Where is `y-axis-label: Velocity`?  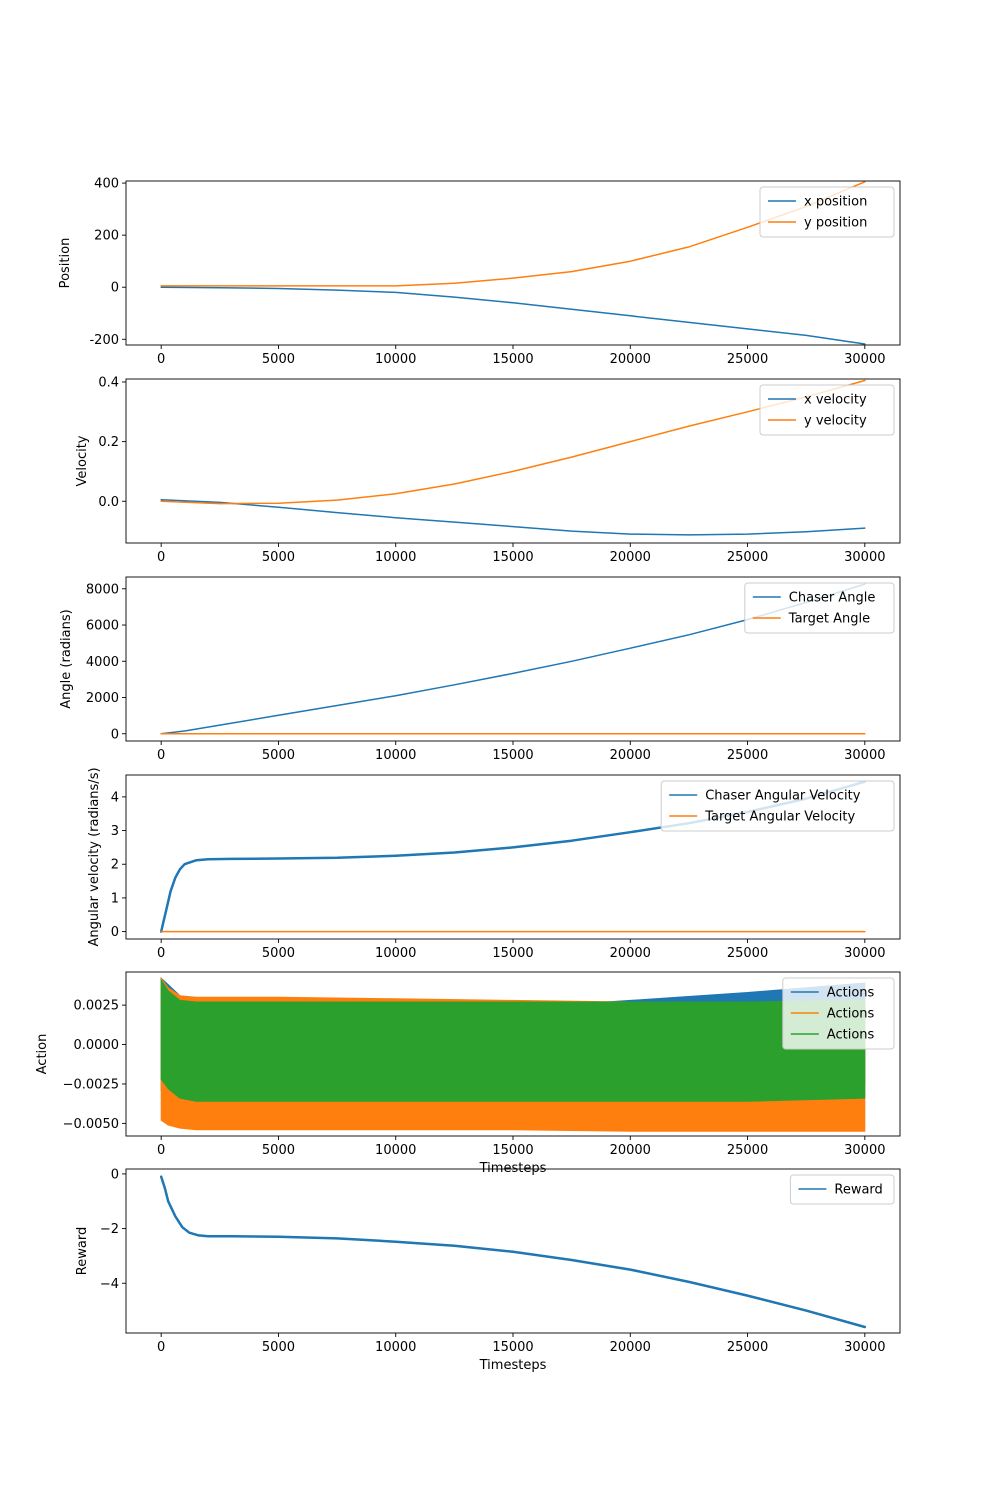 y-axis-label: Velocity is located at coordinates (82, 460).